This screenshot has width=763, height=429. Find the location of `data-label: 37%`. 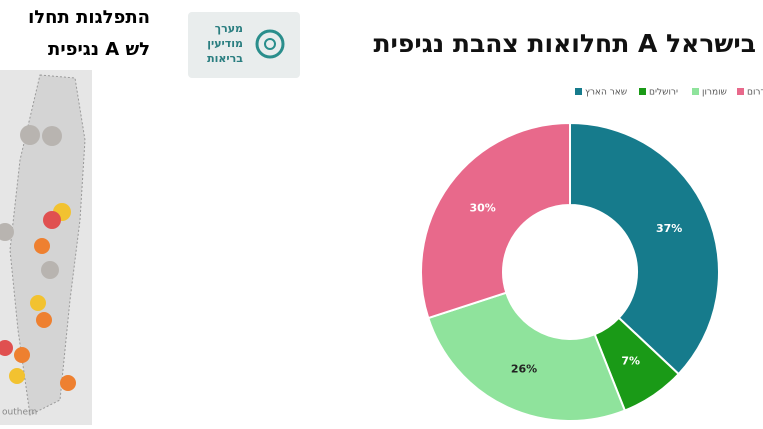

data-label: 37% is located at coordinates (669, 228).